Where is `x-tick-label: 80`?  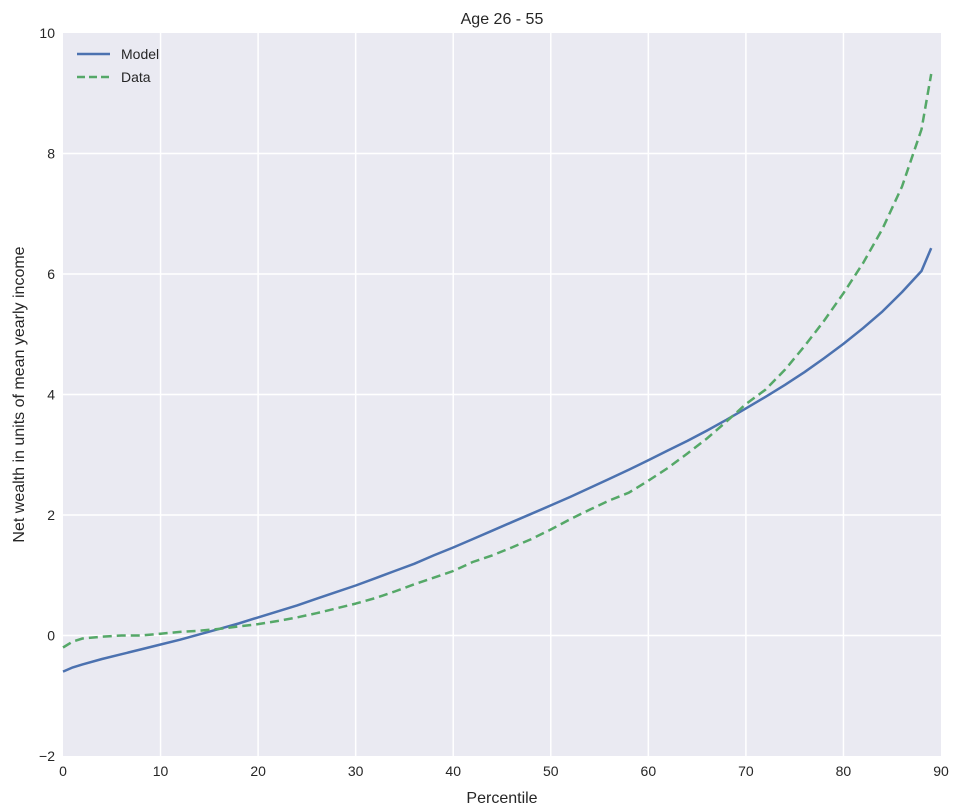
x-tick-label: 80 is located at coordinates (844, 771).